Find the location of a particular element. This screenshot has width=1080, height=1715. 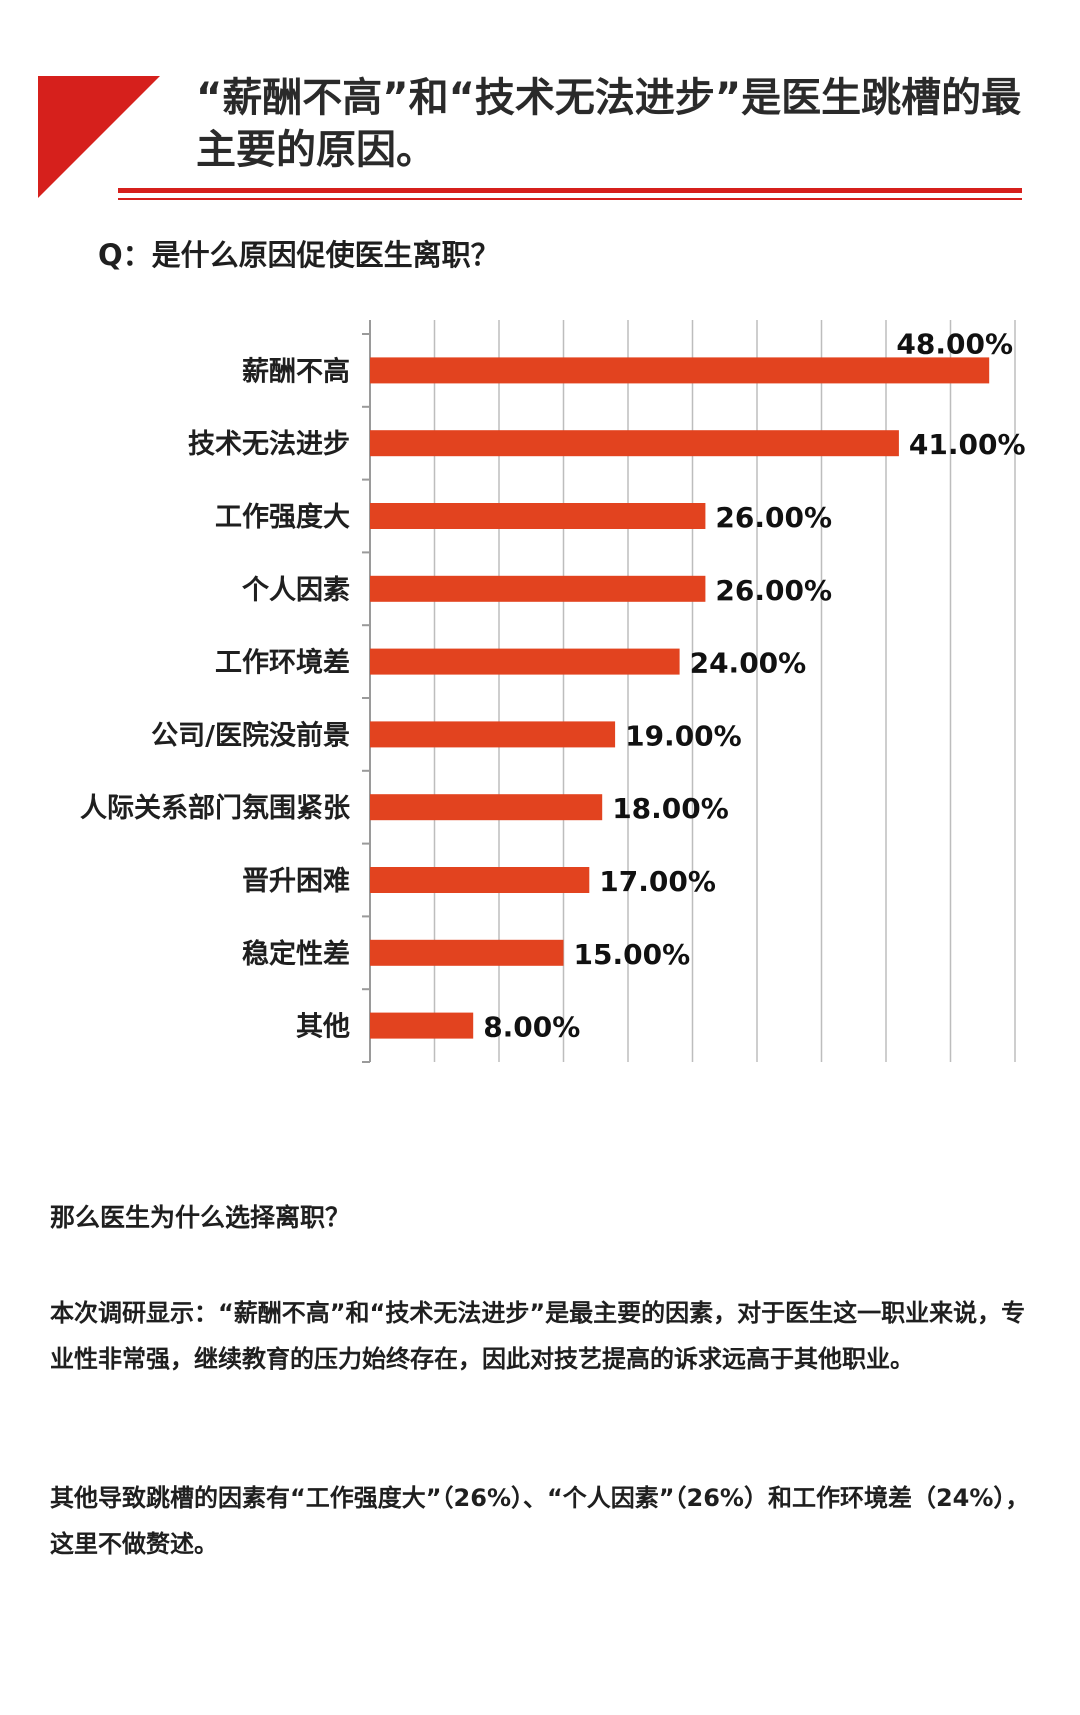

category-label: 工作强度大 is located at coordinates (282, 517).